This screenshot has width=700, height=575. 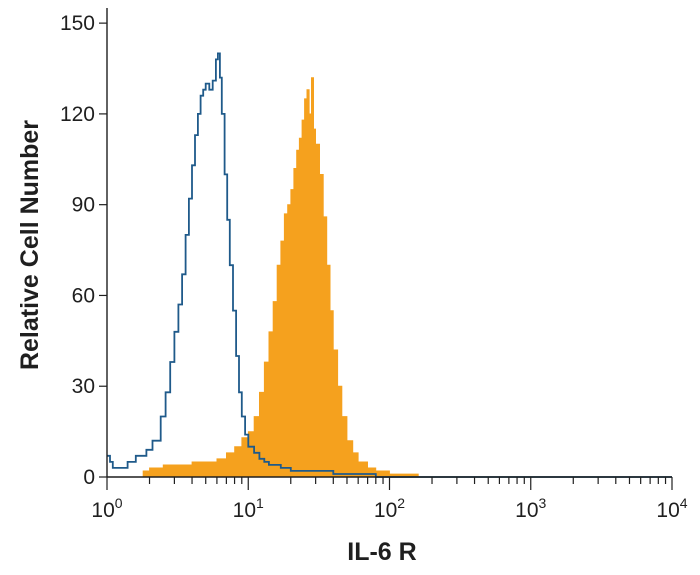 What do you see at coordinates (77, 114) in the screenshot?
I see `y-tick-label: 120` at bounding box center [77, 114].